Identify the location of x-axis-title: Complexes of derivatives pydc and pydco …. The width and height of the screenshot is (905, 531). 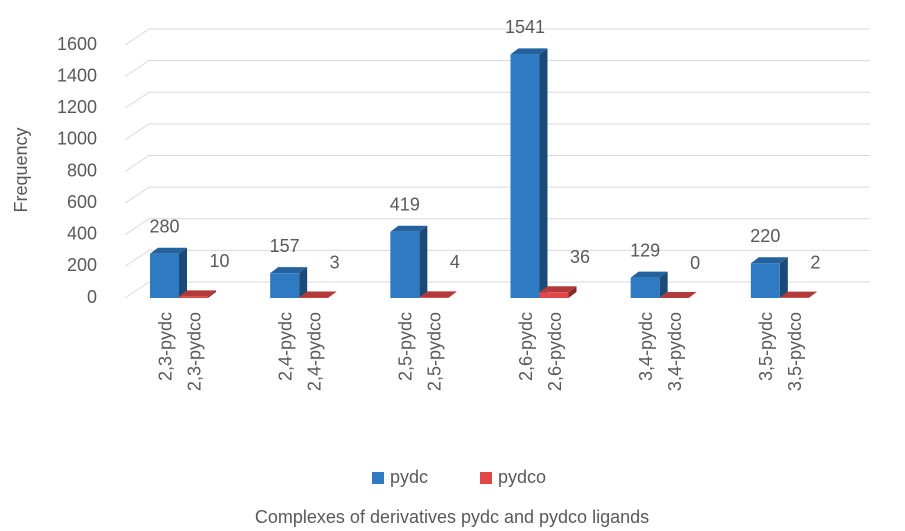
(452, 517).